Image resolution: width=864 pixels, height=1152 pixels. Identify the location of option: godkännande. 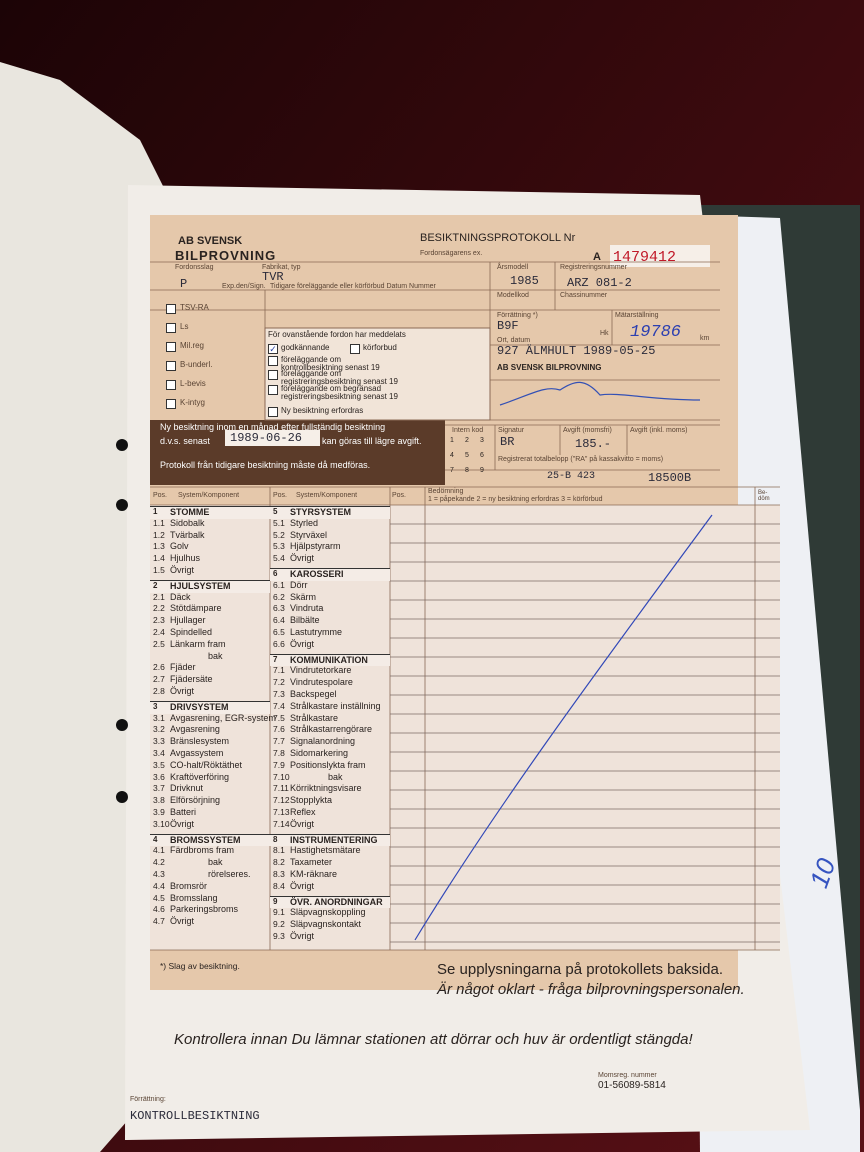
(305, 347).